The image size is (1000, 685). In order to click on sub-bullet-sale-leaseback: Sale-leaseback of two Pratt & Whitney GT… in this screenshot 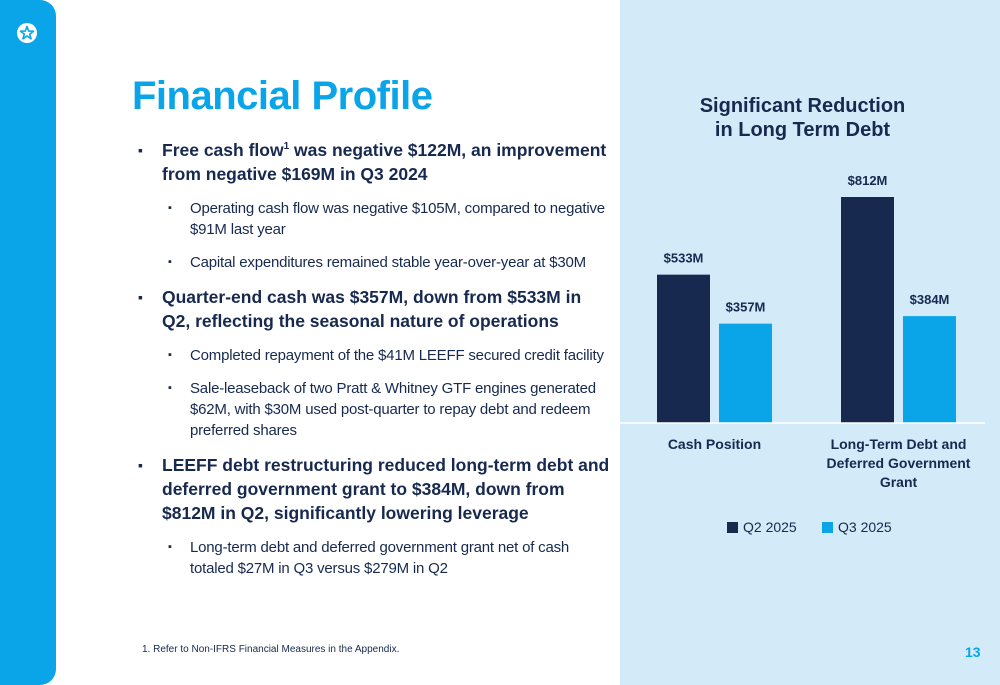, I will do `click(375, 409)`.